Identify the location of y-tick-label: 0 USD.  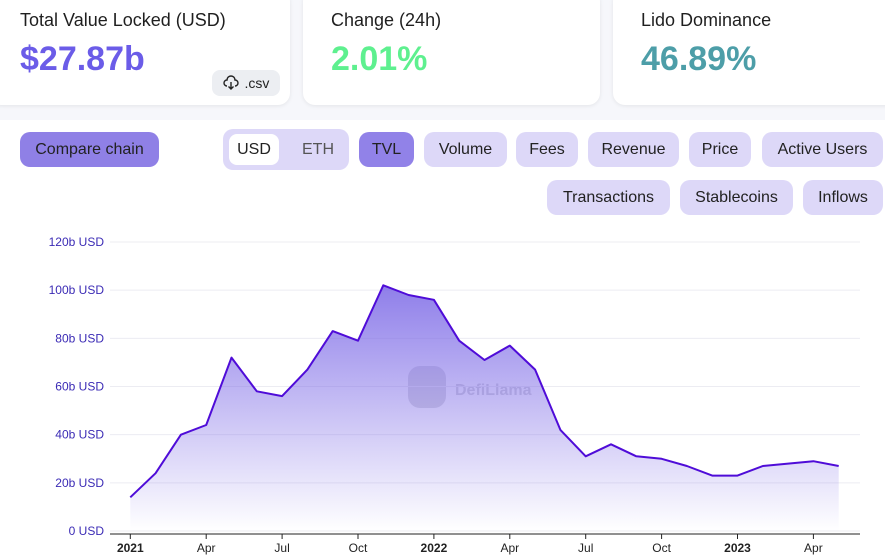
(87, 531).